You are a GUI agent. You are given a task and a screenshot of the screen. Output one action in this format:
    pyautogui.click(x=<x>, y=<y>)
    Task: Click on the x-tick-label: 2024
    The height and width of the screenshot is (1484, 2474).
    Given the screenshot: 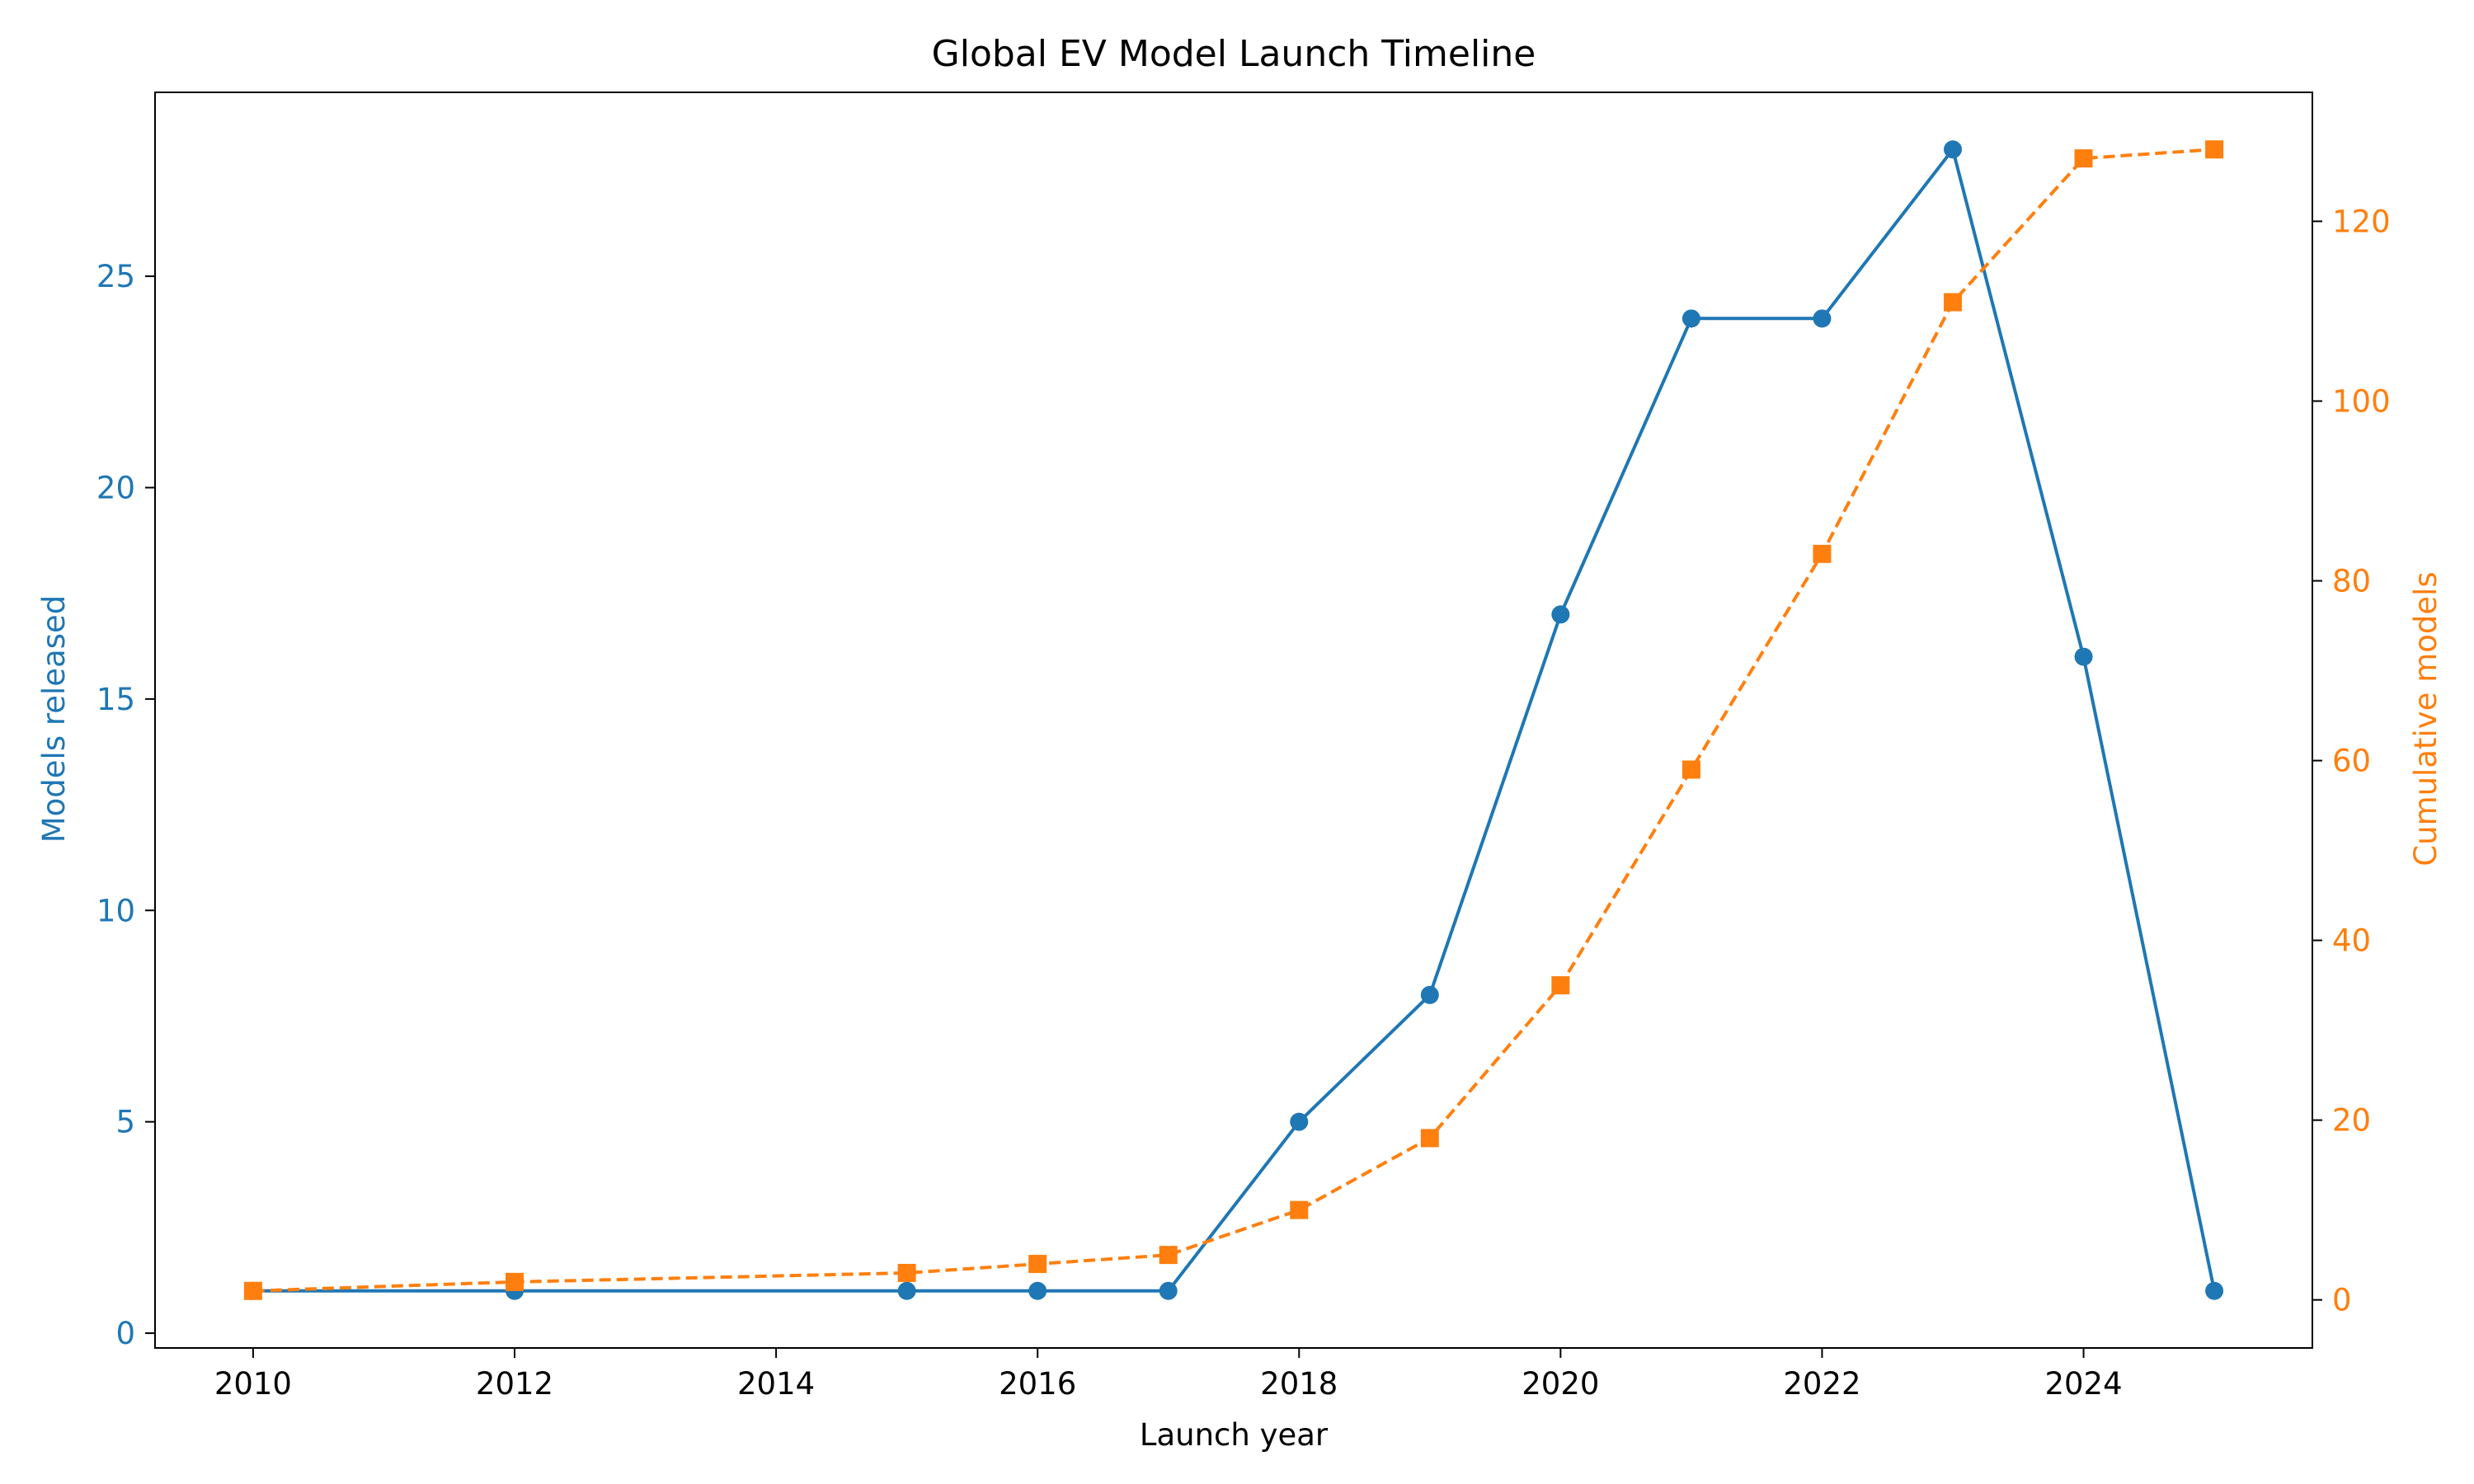 What is the action you would take?
    pyautogui.click(x=2083, y=1384)
    